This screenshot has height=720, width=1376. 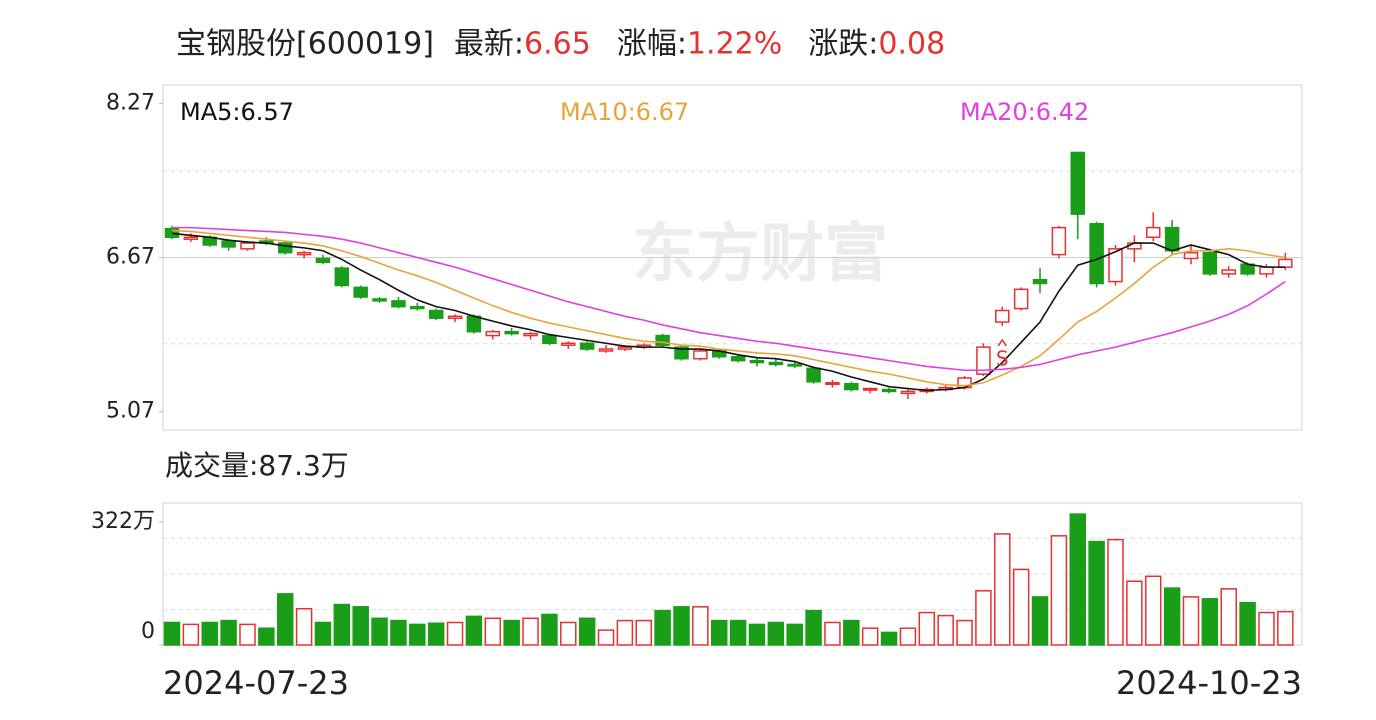 I want to click on watermark: 东方财富, so click(x=760, y=255).